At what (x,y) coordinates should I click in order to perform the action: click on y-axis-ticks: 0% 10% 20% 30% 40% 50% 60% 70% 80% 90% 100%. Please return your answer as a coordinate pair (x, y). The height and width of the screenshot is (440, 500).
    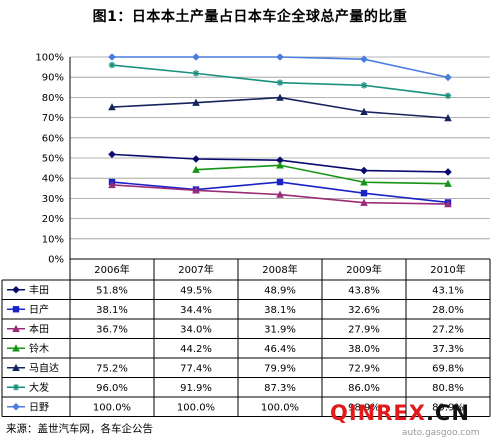
    Looking at the image, I should click on (49, 159).